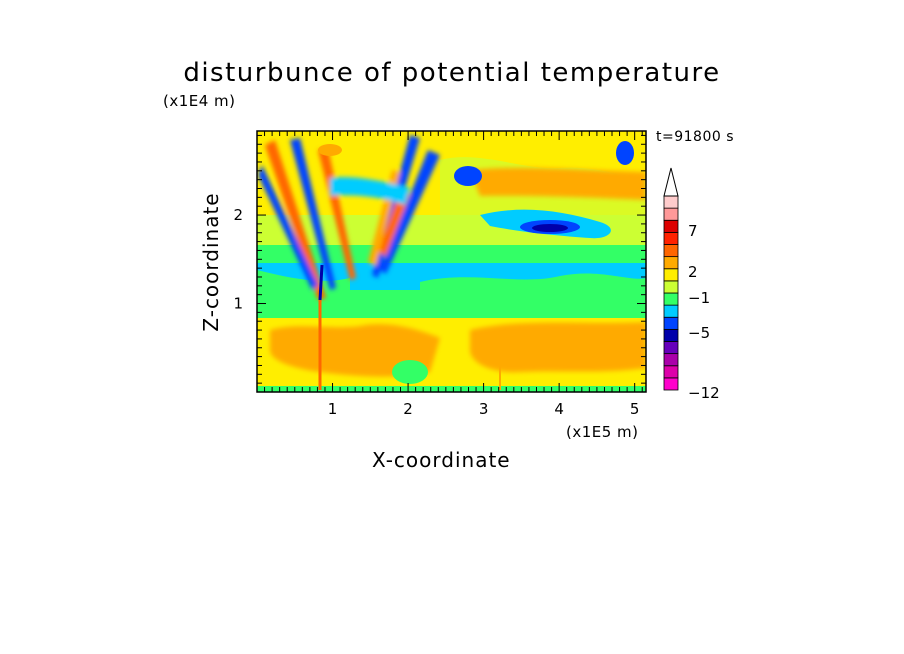 This screenshot has width=904, height=654. Describe the element at coordinates (484, 409) in the screenshot. I see `x-tick-label: 3` at that location.